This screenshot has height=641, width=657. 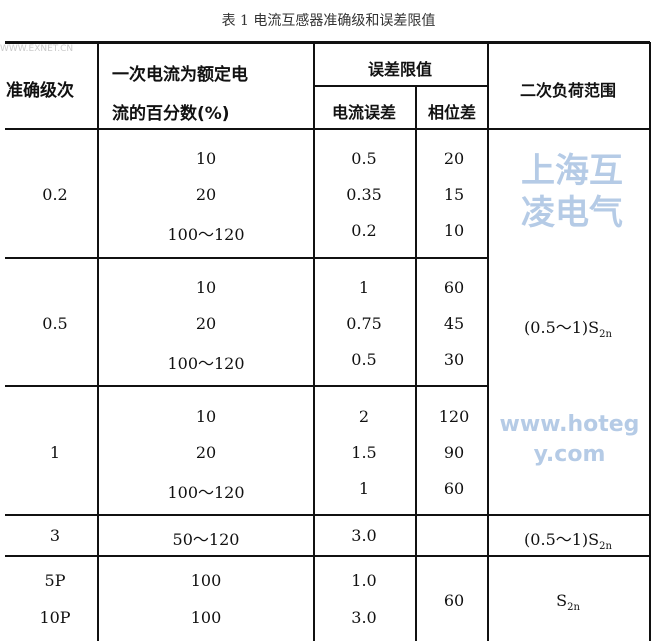 What do you see at coordinates (454, 452) in the screenshot?
I see `phase-error-cell: 90` at bounding box center [454, 452].